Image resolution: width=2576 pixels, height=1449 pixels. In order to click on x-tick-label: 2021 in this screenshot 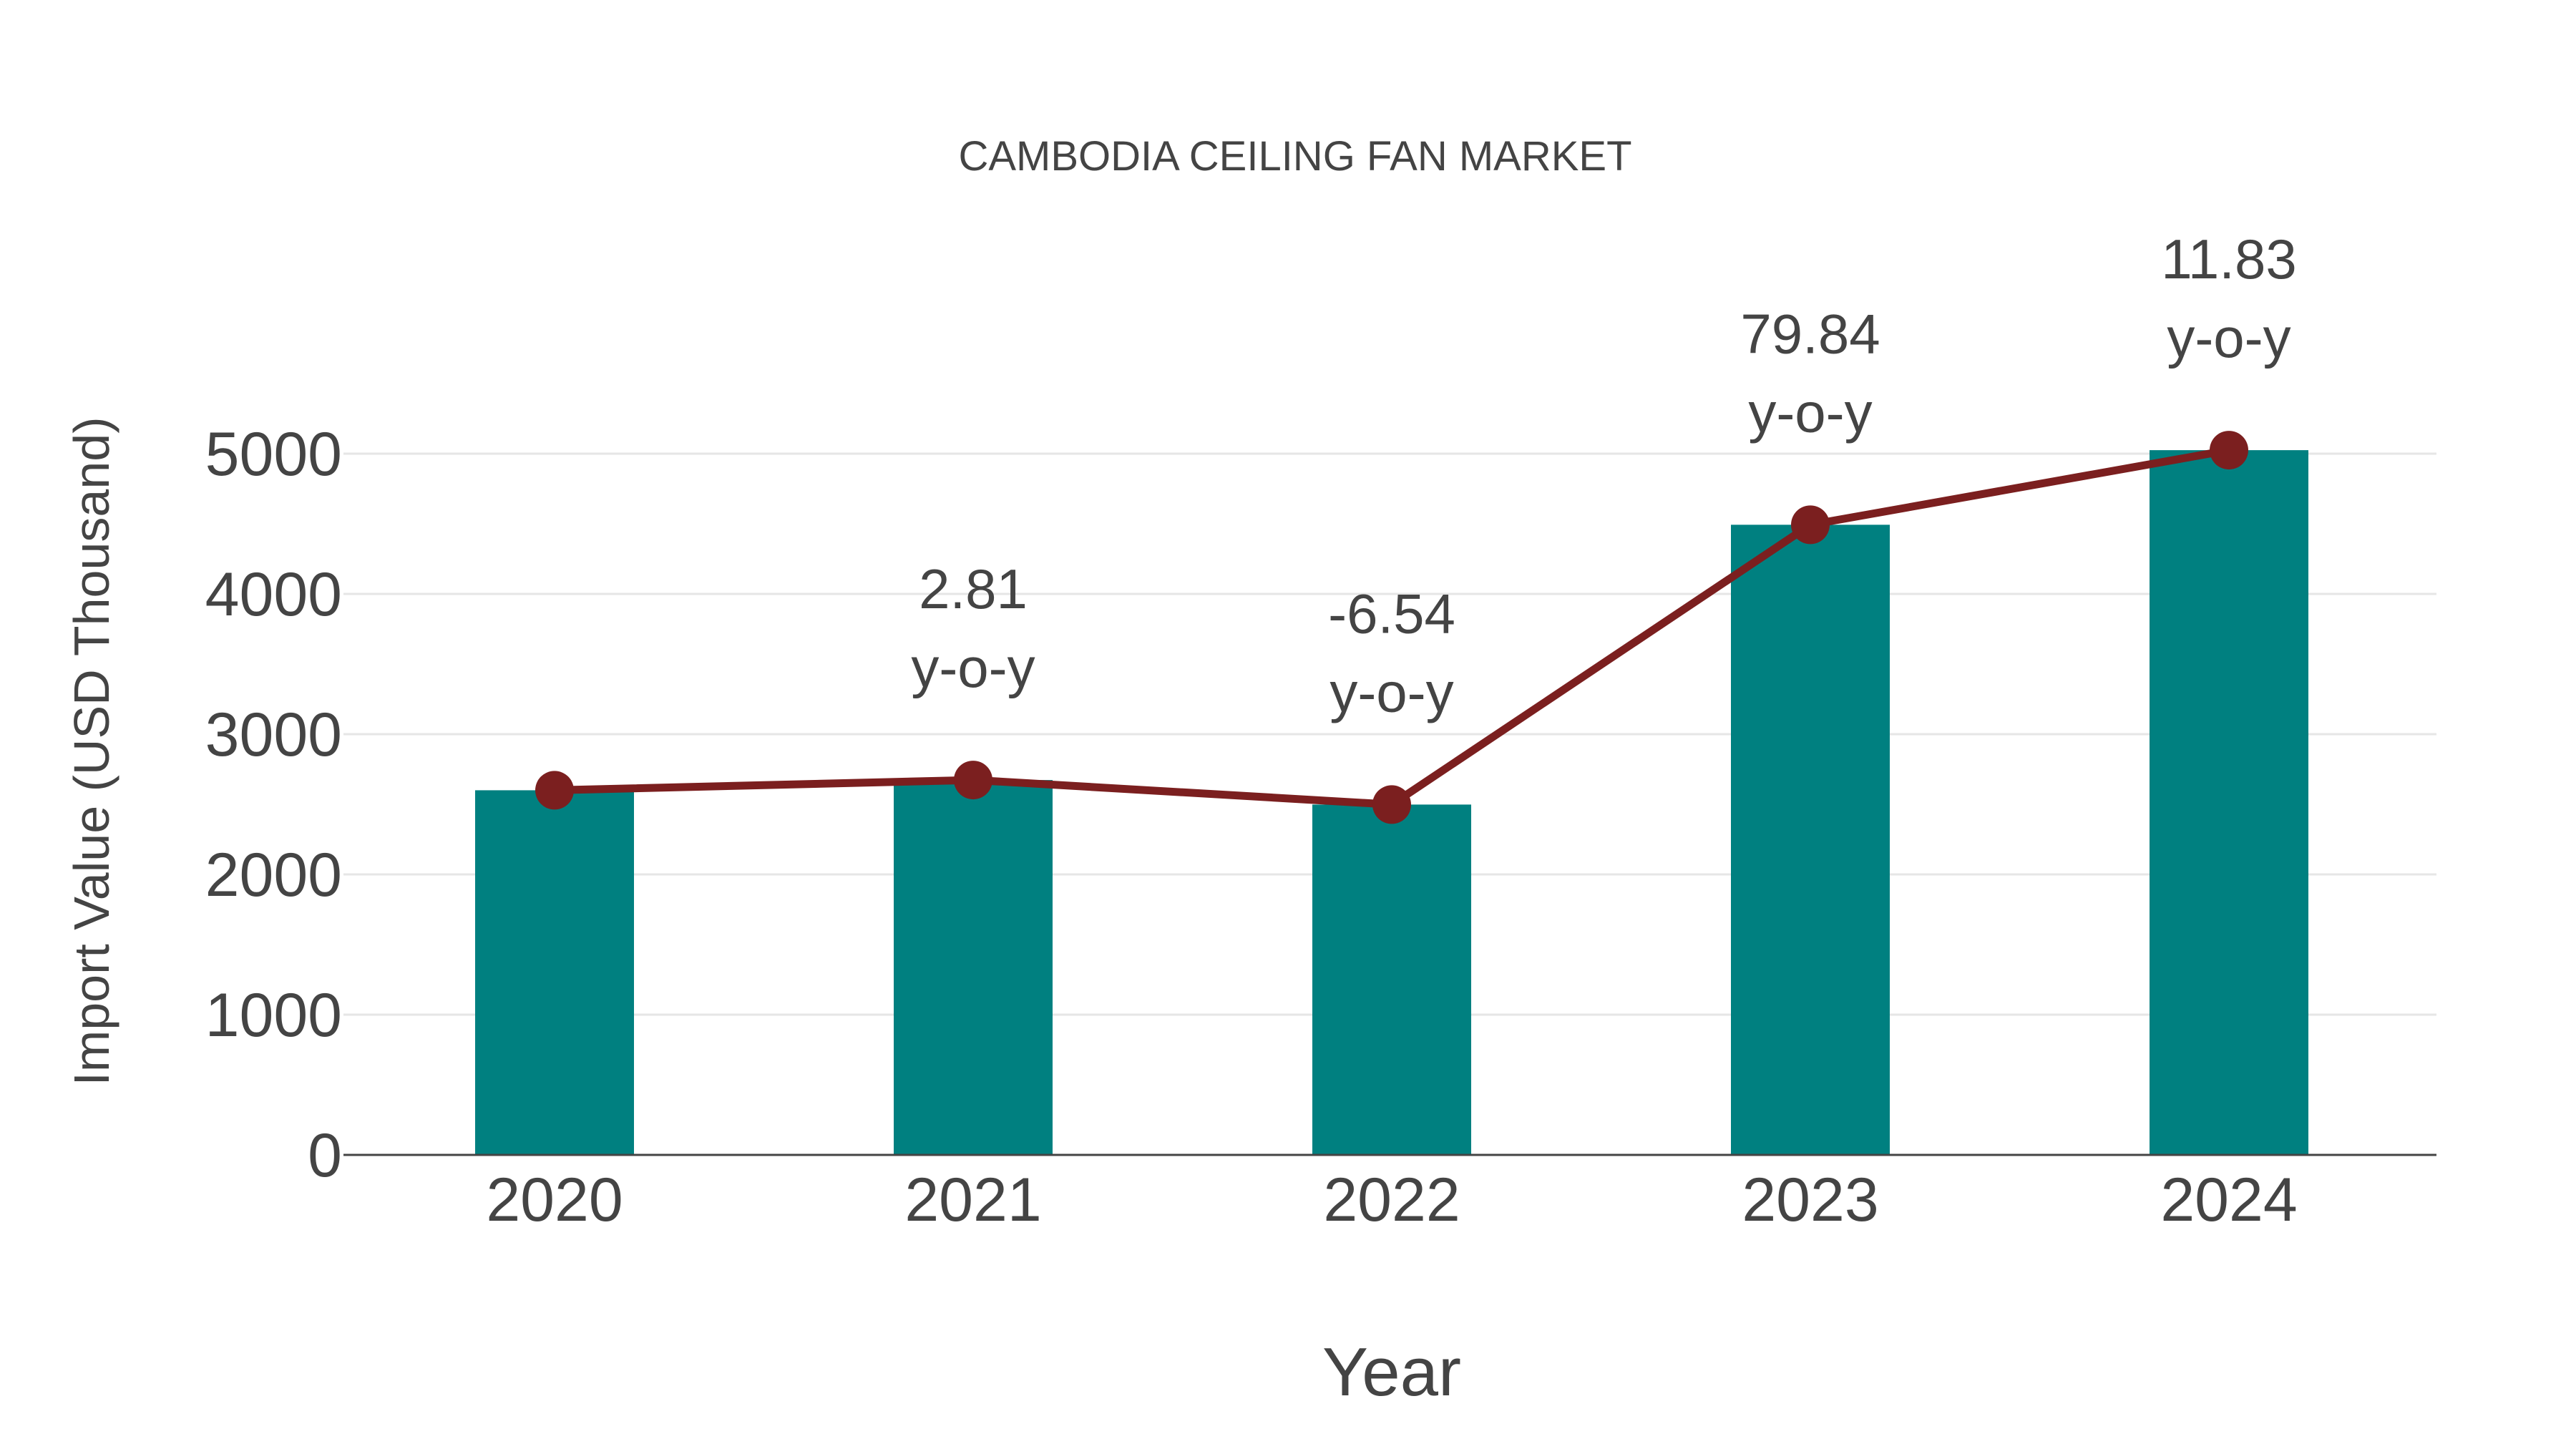, I will do `click(972, 1200)`.